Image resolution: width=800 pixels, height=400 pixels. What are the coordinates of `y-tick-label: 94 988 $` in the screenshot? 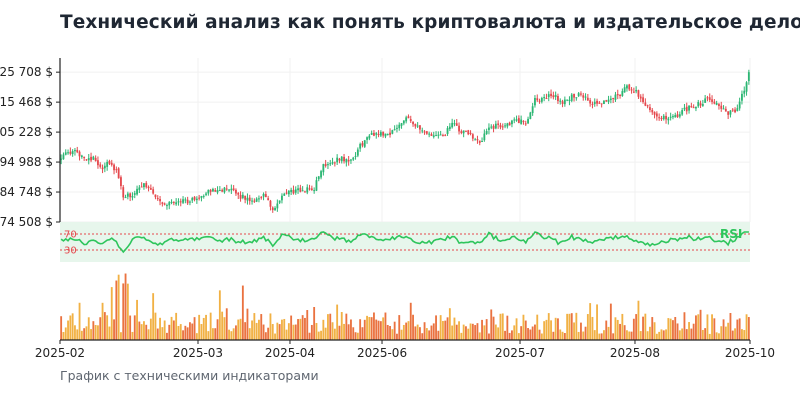 It's located at (26, 162).